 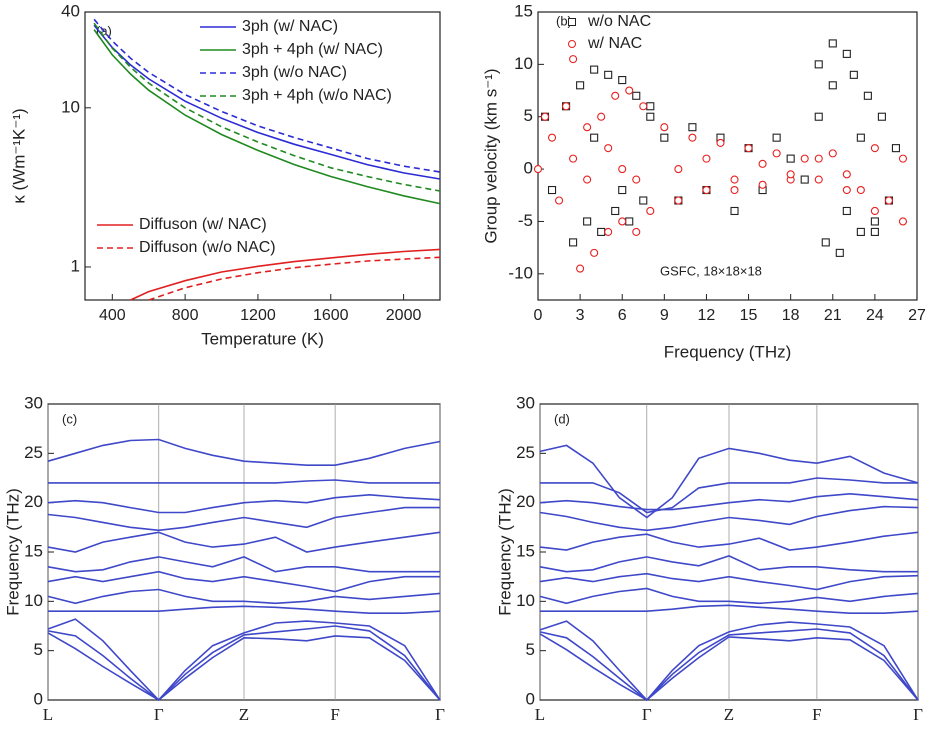 I want to click on y-tick-label: 1, so click(x=75, y=265).